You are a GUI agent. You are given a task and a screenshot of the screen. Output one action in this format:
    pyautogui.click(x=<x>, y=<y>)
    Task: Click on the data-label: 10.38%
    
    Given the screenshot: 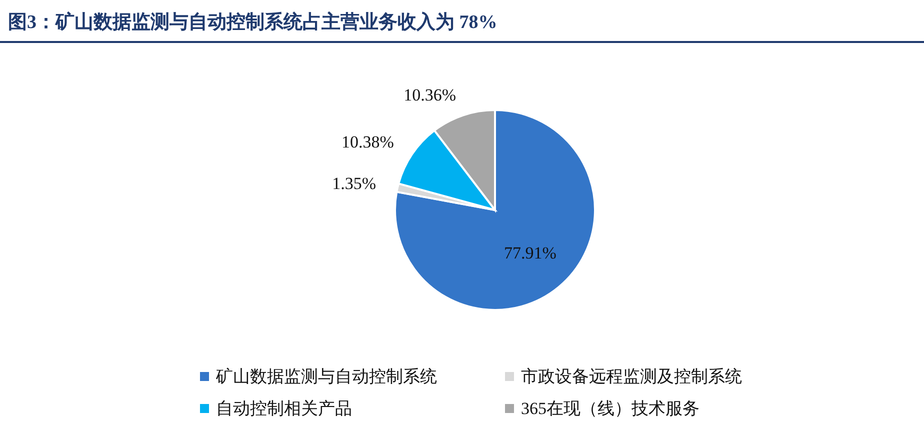 What is the action you would take?
    pyautogui.click(x=367, y=142)
    